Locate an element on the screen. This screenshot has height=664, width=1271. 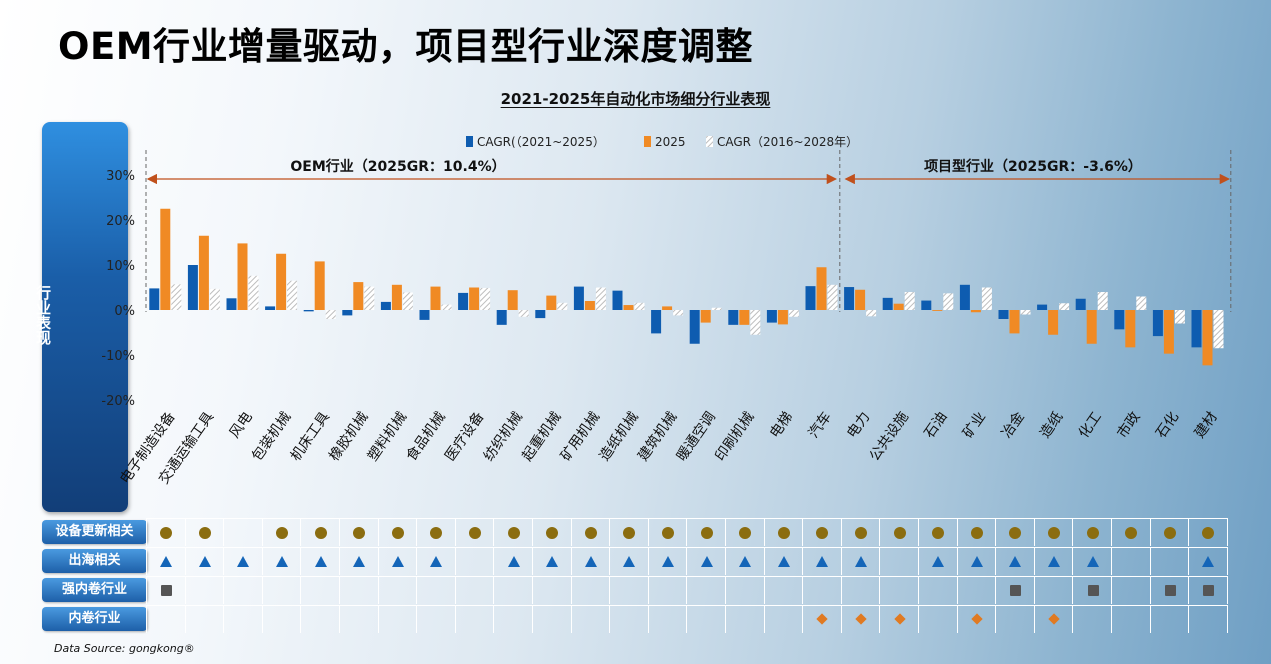
attribute-mark-diamond is located at coordinates (977, 619).